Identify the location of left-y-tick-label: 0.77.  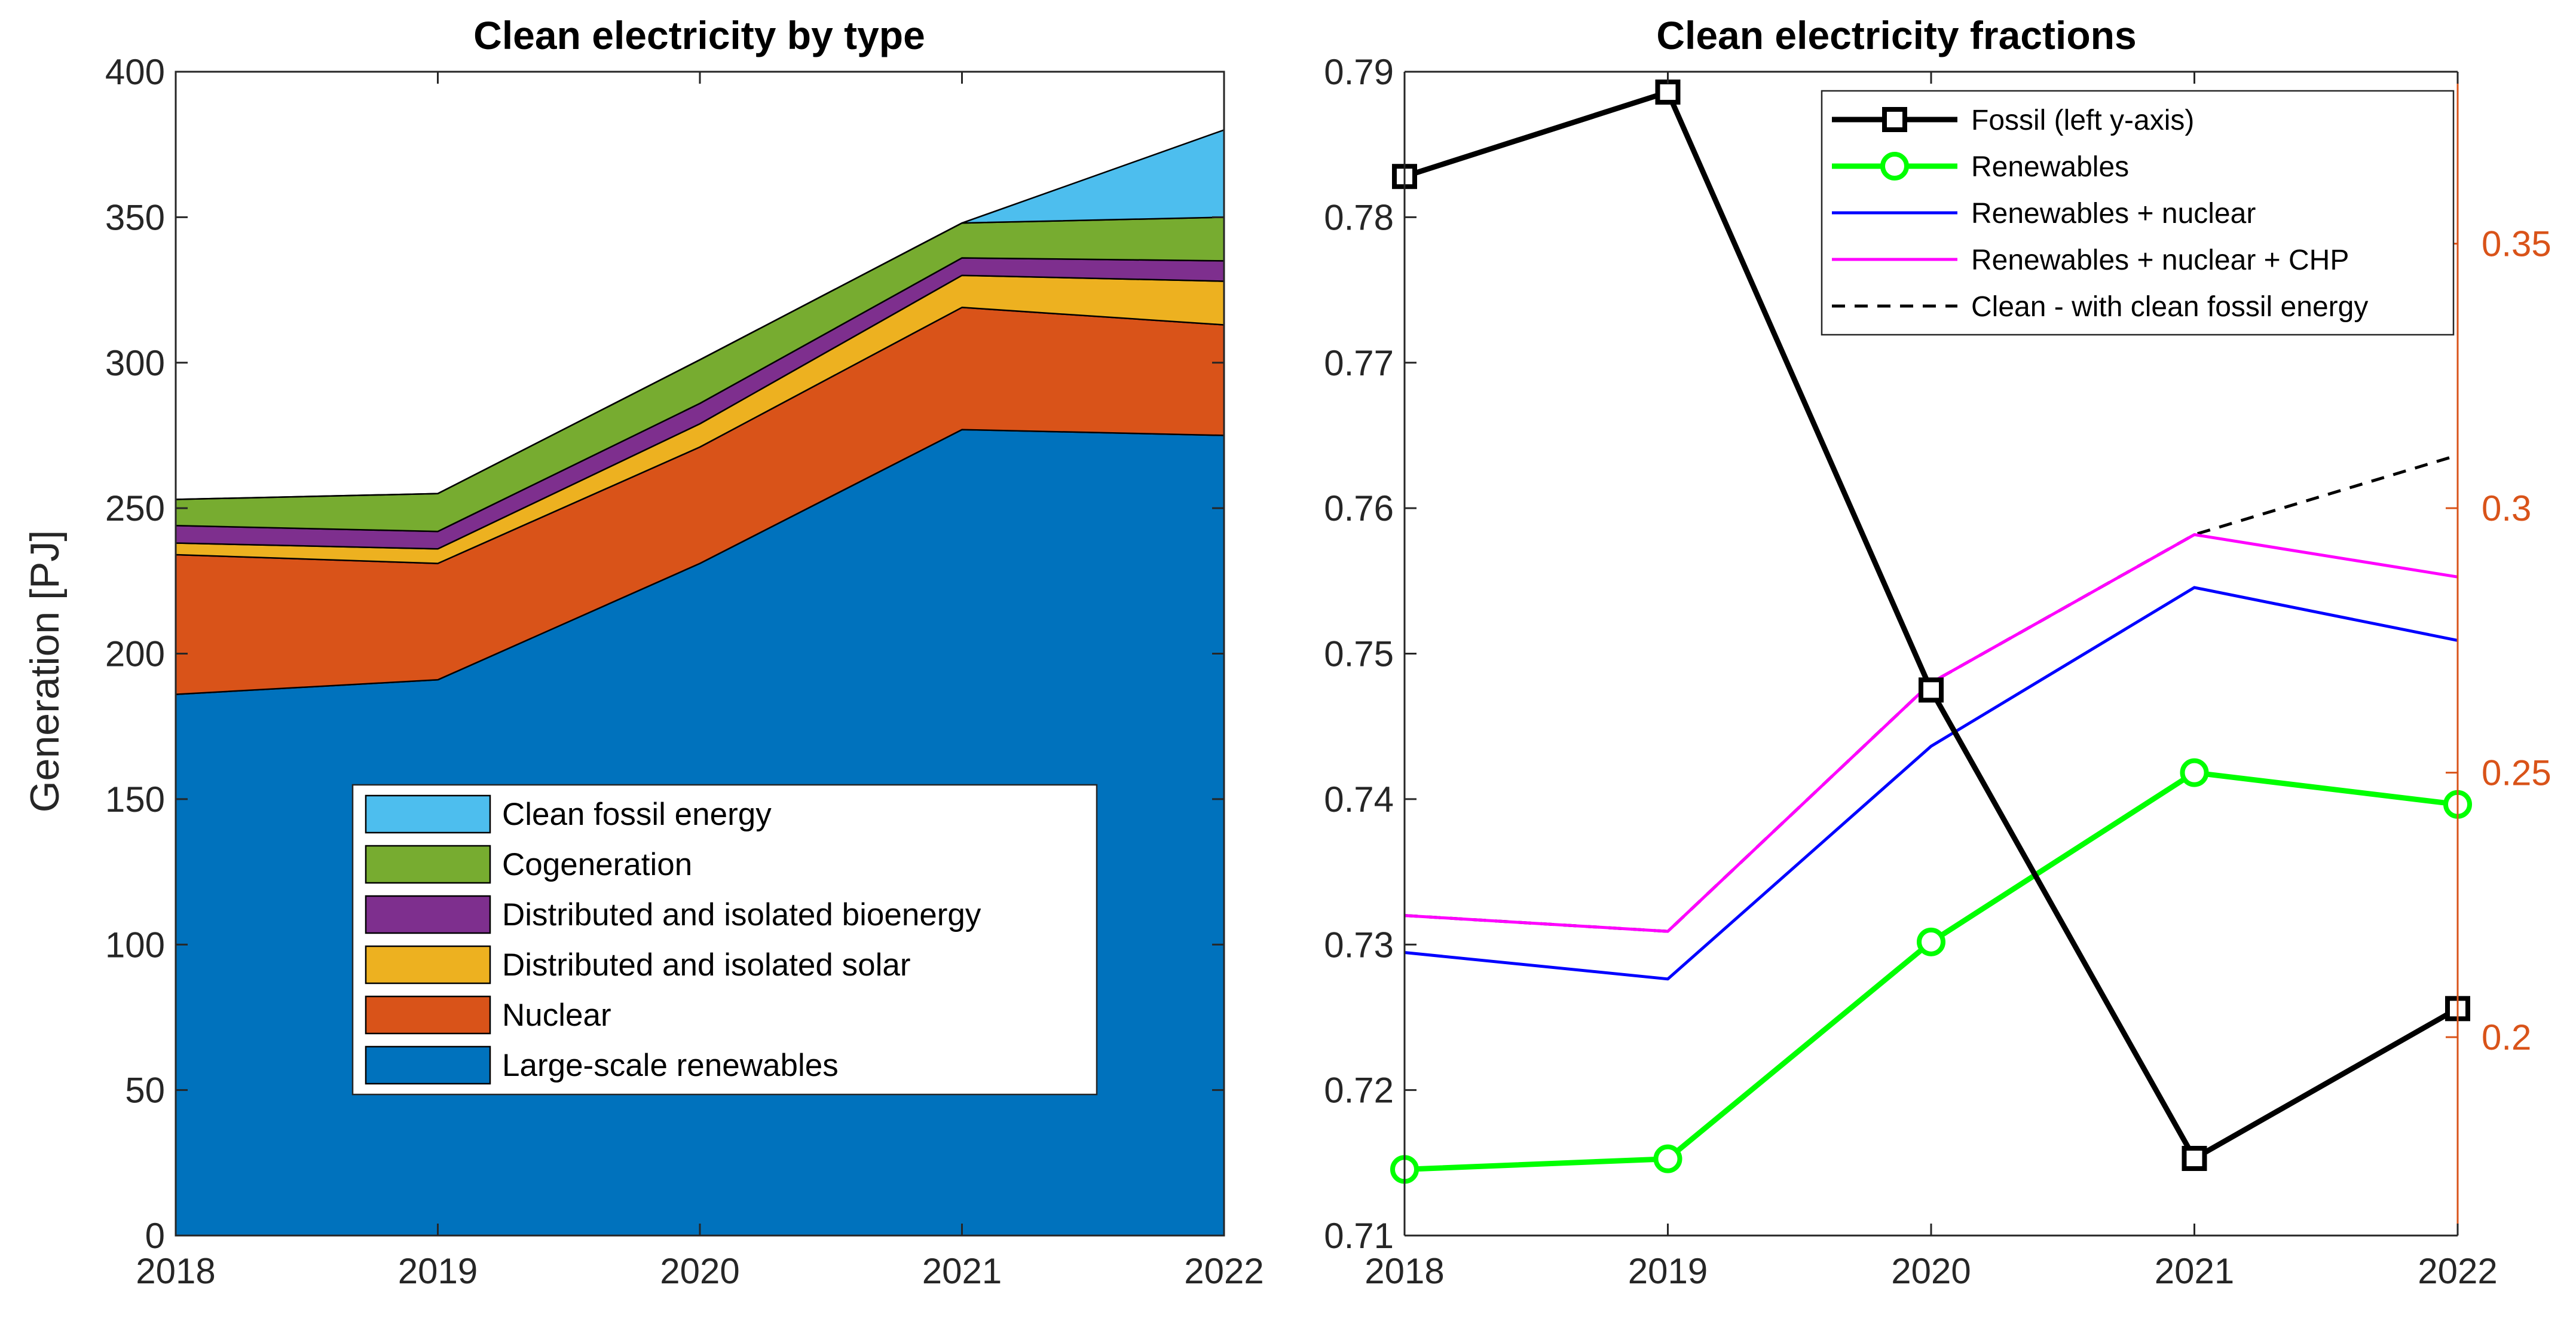
(1359, 363).